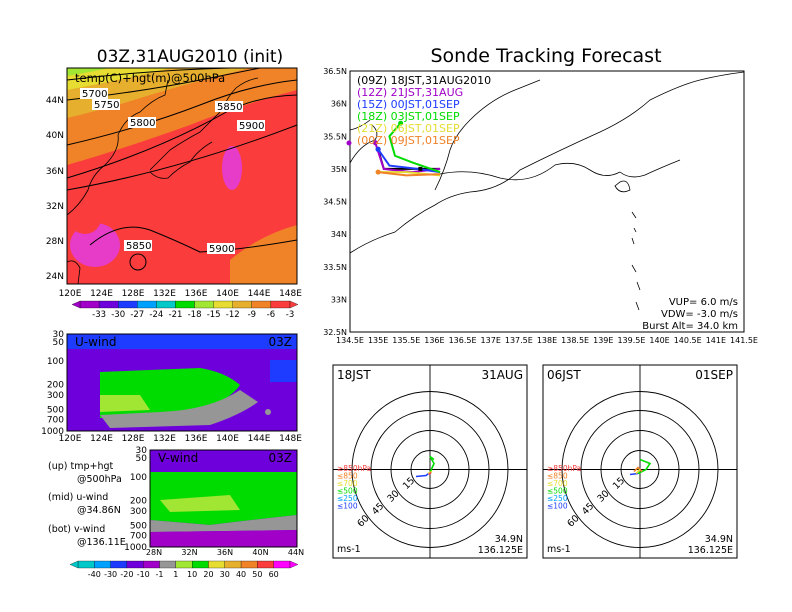 This screenshot has height=612, width=792. What do you see at coordinates (335, 332) in the screenshot?
I see `lat-tick: 32.5N` at bounding box center [335, 332].